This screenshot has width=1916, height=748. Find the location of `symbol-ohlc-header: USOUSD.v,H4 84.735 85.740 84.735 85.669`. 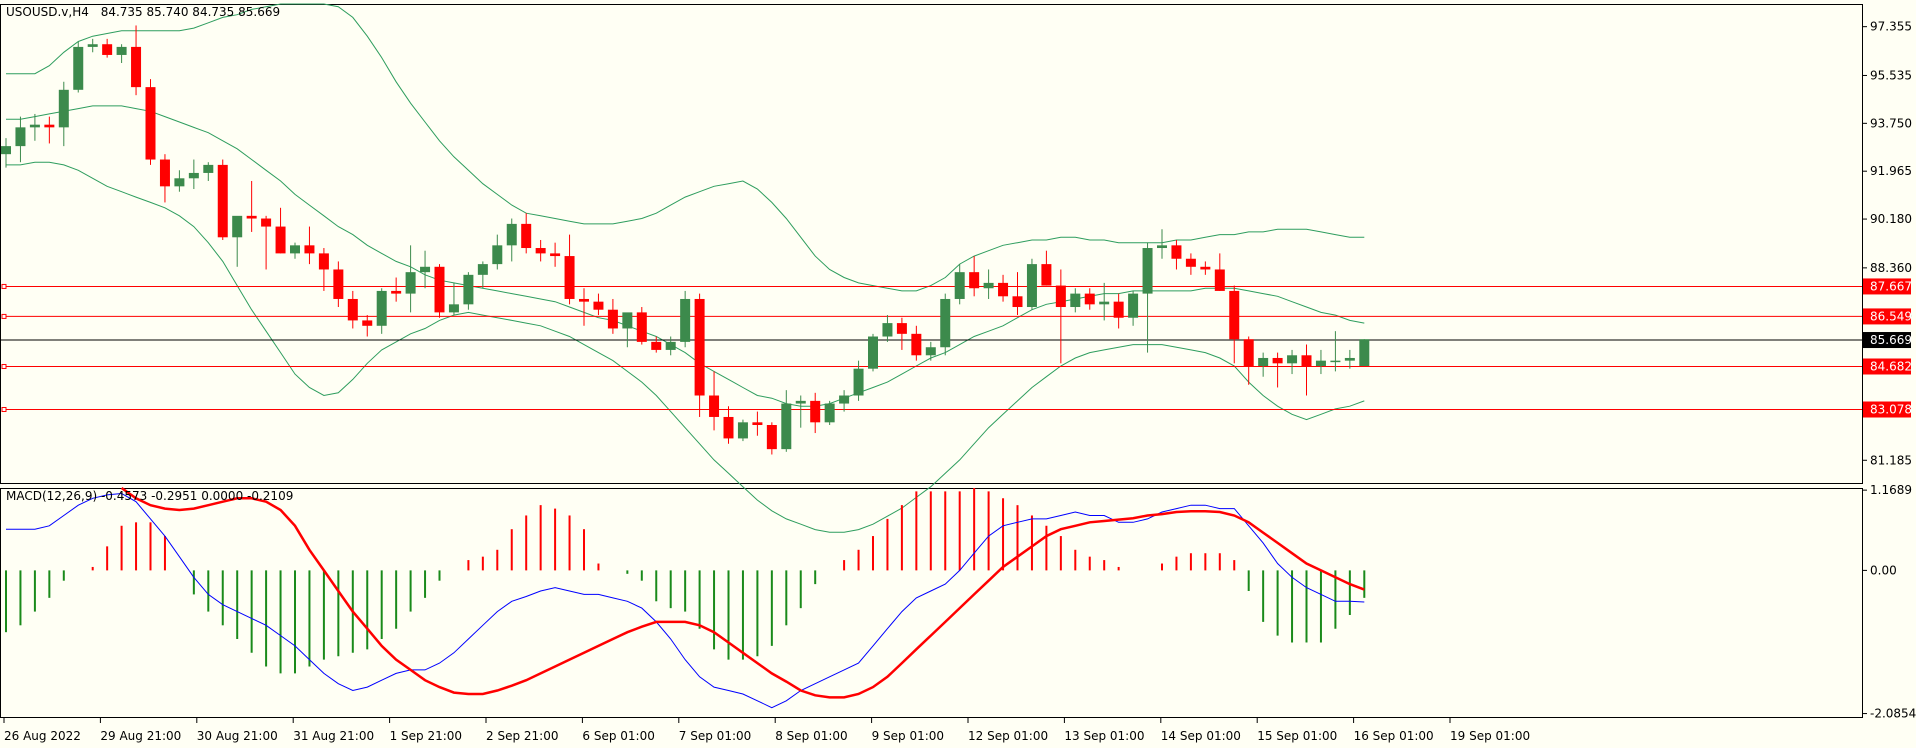

symbol-ohlc-header: USOUSD.v,H4 84.735 85.740 84.735 85.669 is located at coordinates (143, 12).